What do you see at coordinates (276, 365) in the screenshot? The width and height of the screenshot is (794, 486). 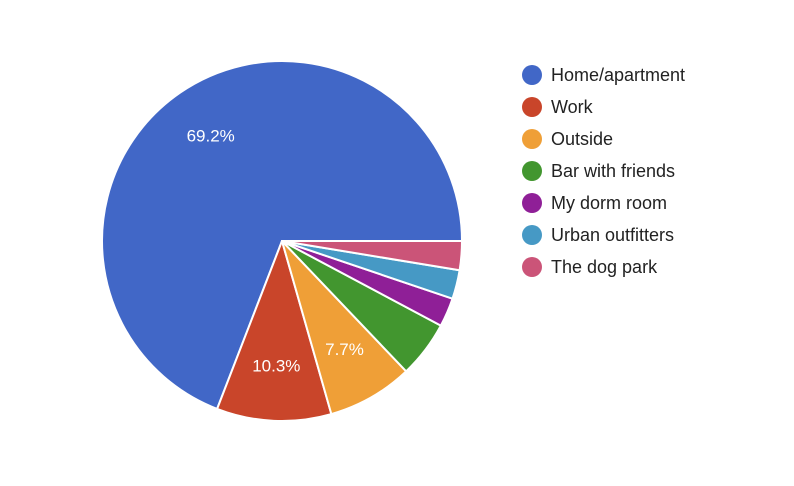 I see `slice-value-label-work: 10.3%` at bounding box center [276, 365].